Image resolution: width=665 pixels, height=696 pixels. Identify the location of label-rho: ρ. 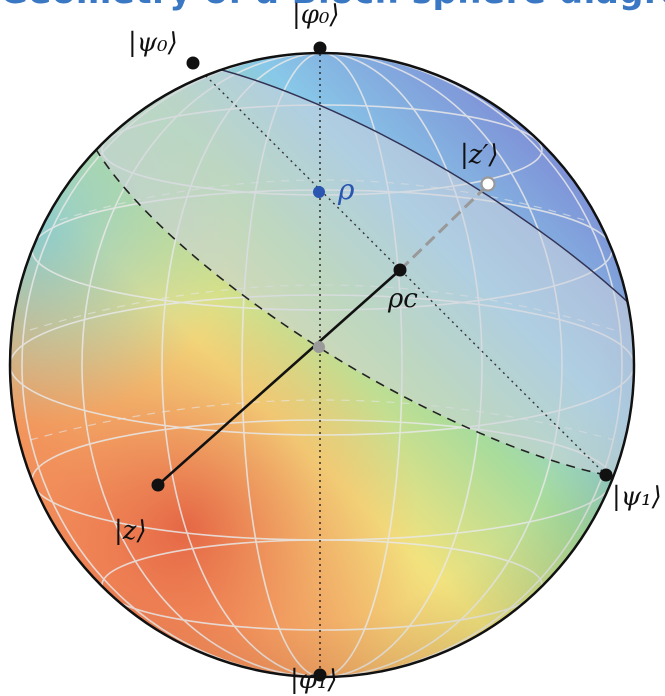
(346, 189).